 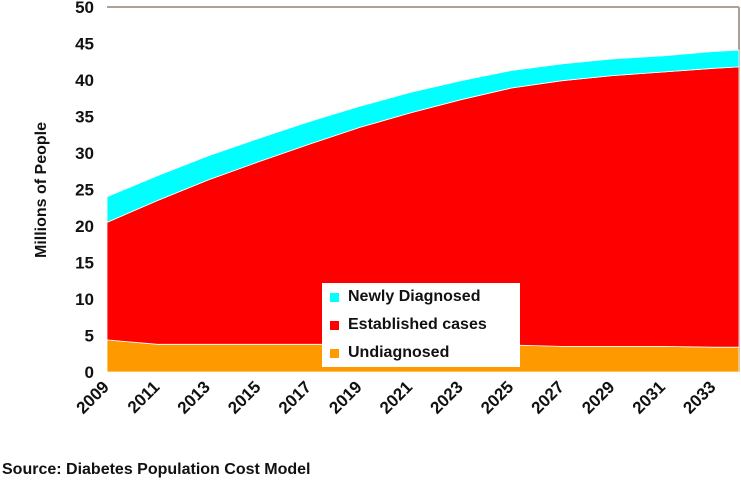 What do you see at coordinates (497, 397) in the screenshot?
I see `x-tick-label: 2025` at bounding box center [497, 397].